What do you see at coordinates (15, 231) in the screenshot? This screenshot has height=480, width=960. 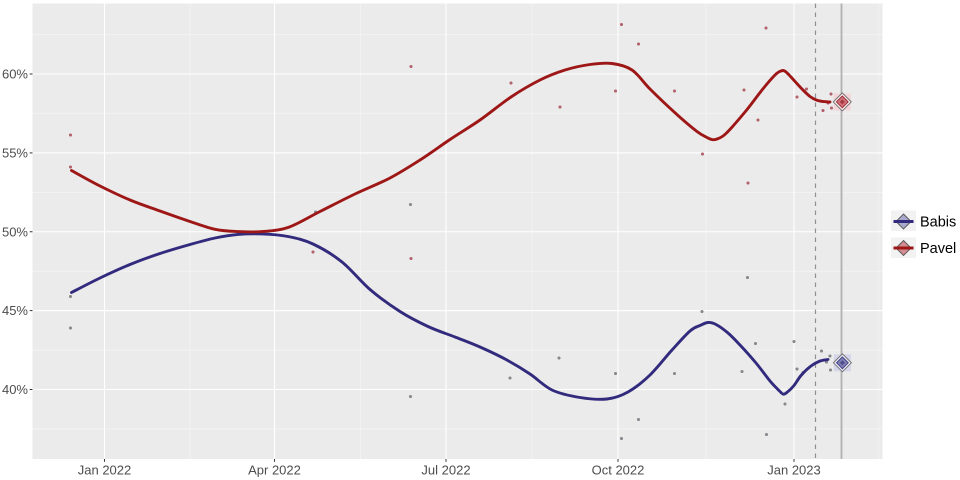 I see `svg-text: 50%` at bounding box center [15, 231].